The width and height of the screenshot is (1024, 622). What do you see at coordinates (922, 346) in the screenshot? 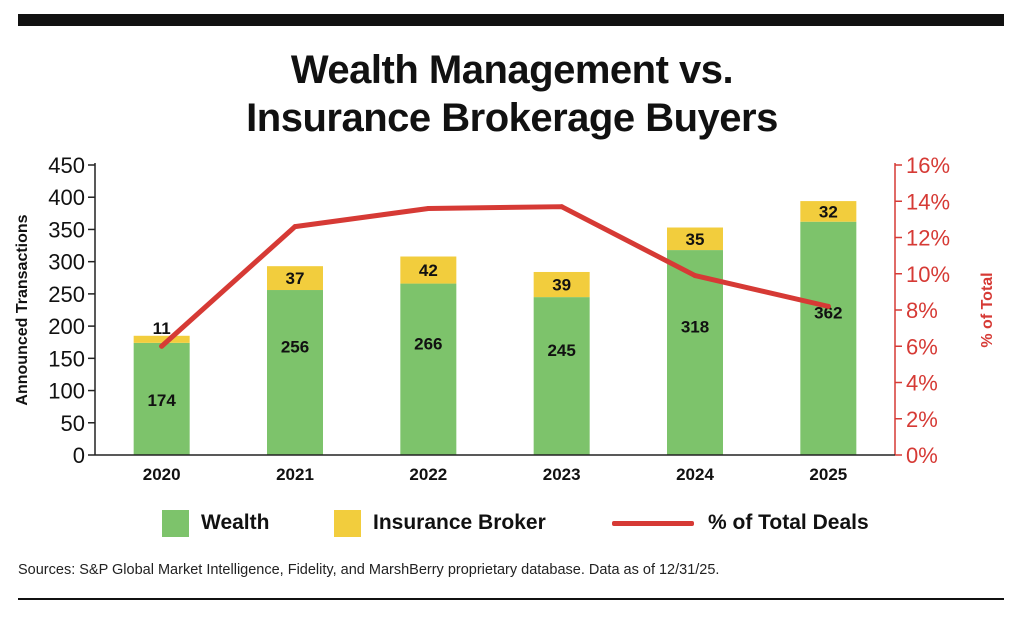
I see `right-axis-tick-label: 6%` at bounding box center [922, 346].